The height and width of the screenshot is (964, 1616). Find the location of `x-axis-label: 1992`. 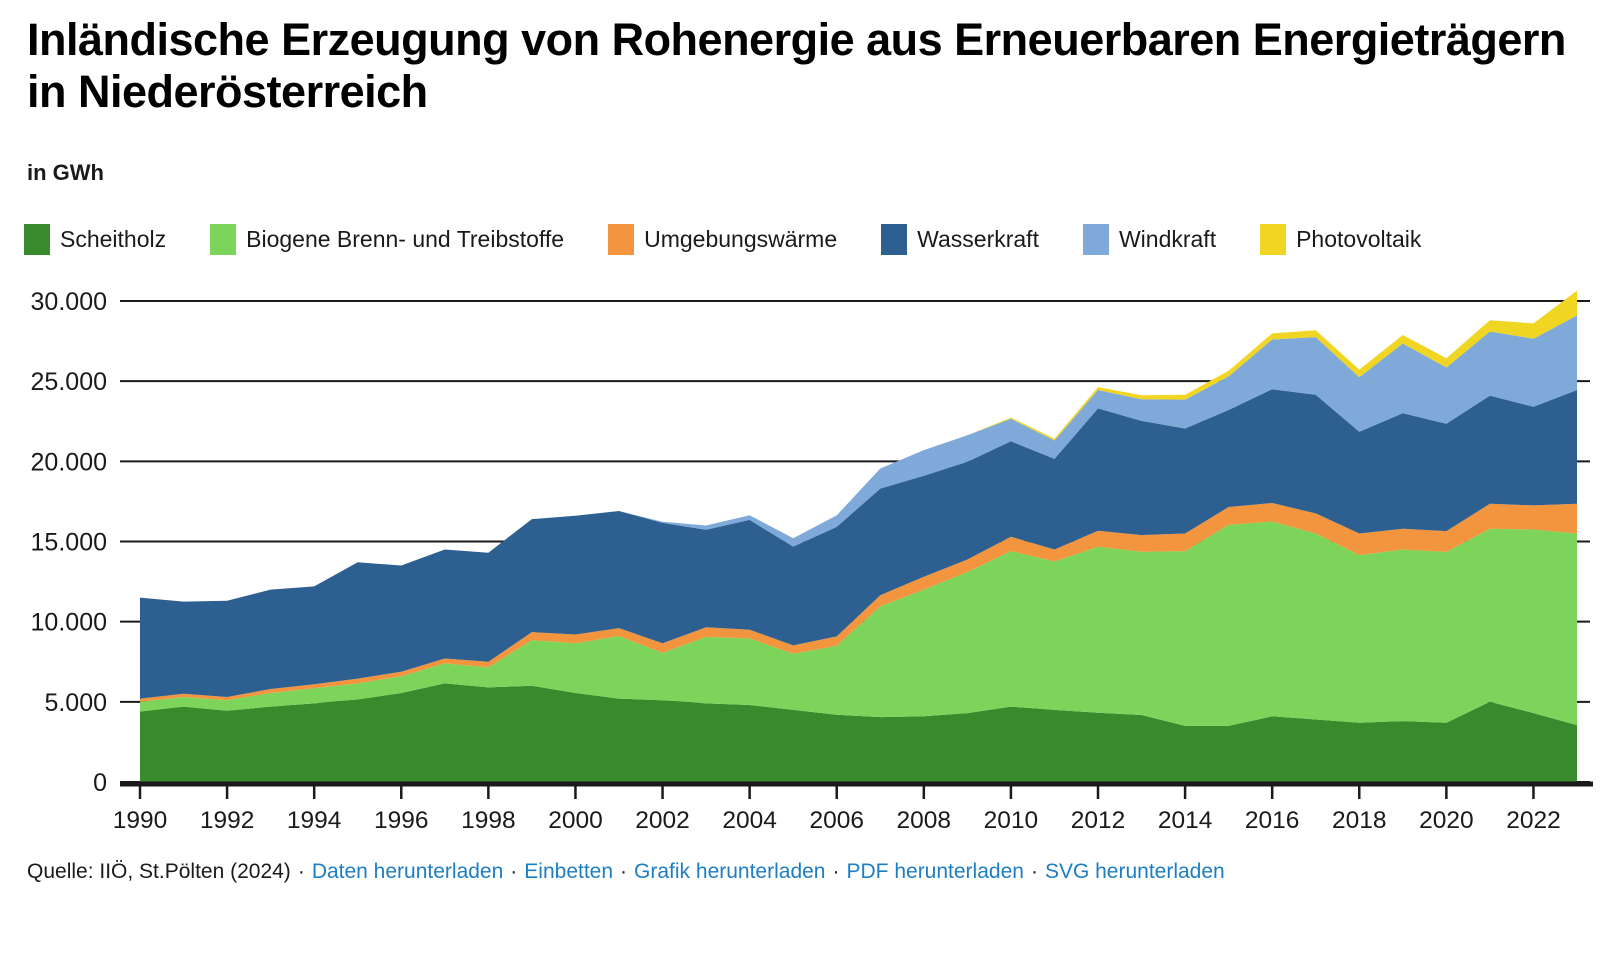

x-axis-label: 1992 is located at coordinates (227, 820).